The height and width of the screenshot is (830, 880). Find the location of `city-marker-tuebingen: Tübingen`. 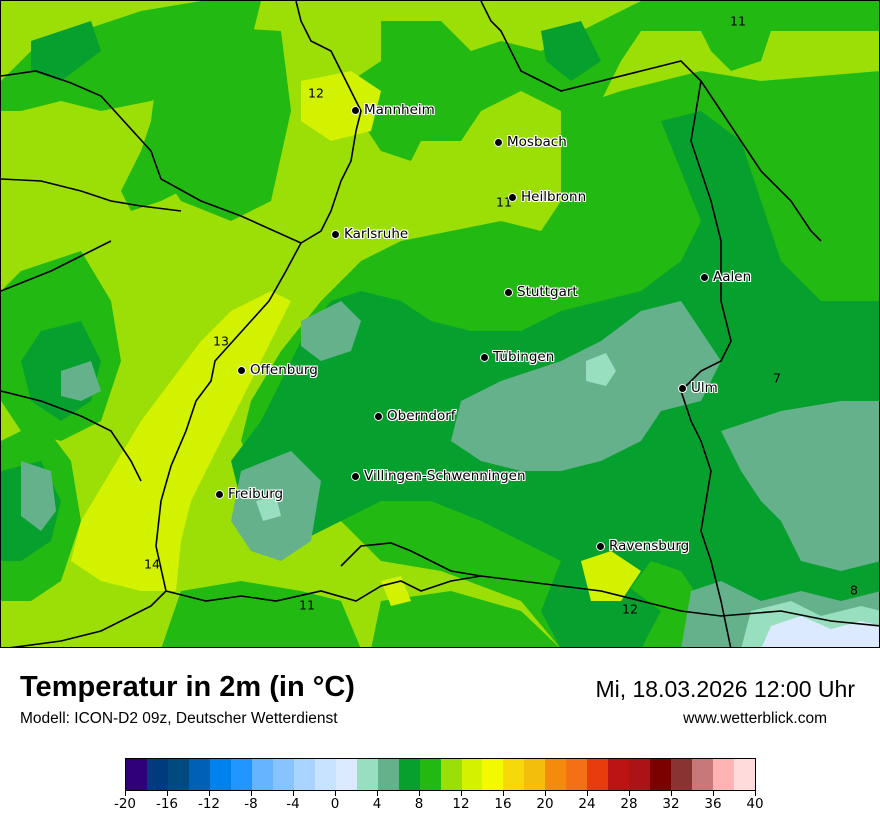

city-marker-tuebingen: Tübingen is located at coordinates (517, 357).